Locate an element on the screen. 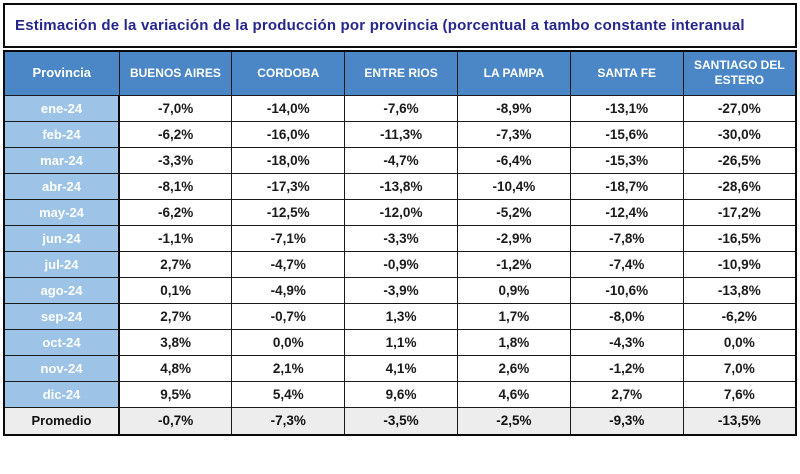 This screenshot has height=474, width=800. data-cell: -14,0% is located at coordinates (288, 108).